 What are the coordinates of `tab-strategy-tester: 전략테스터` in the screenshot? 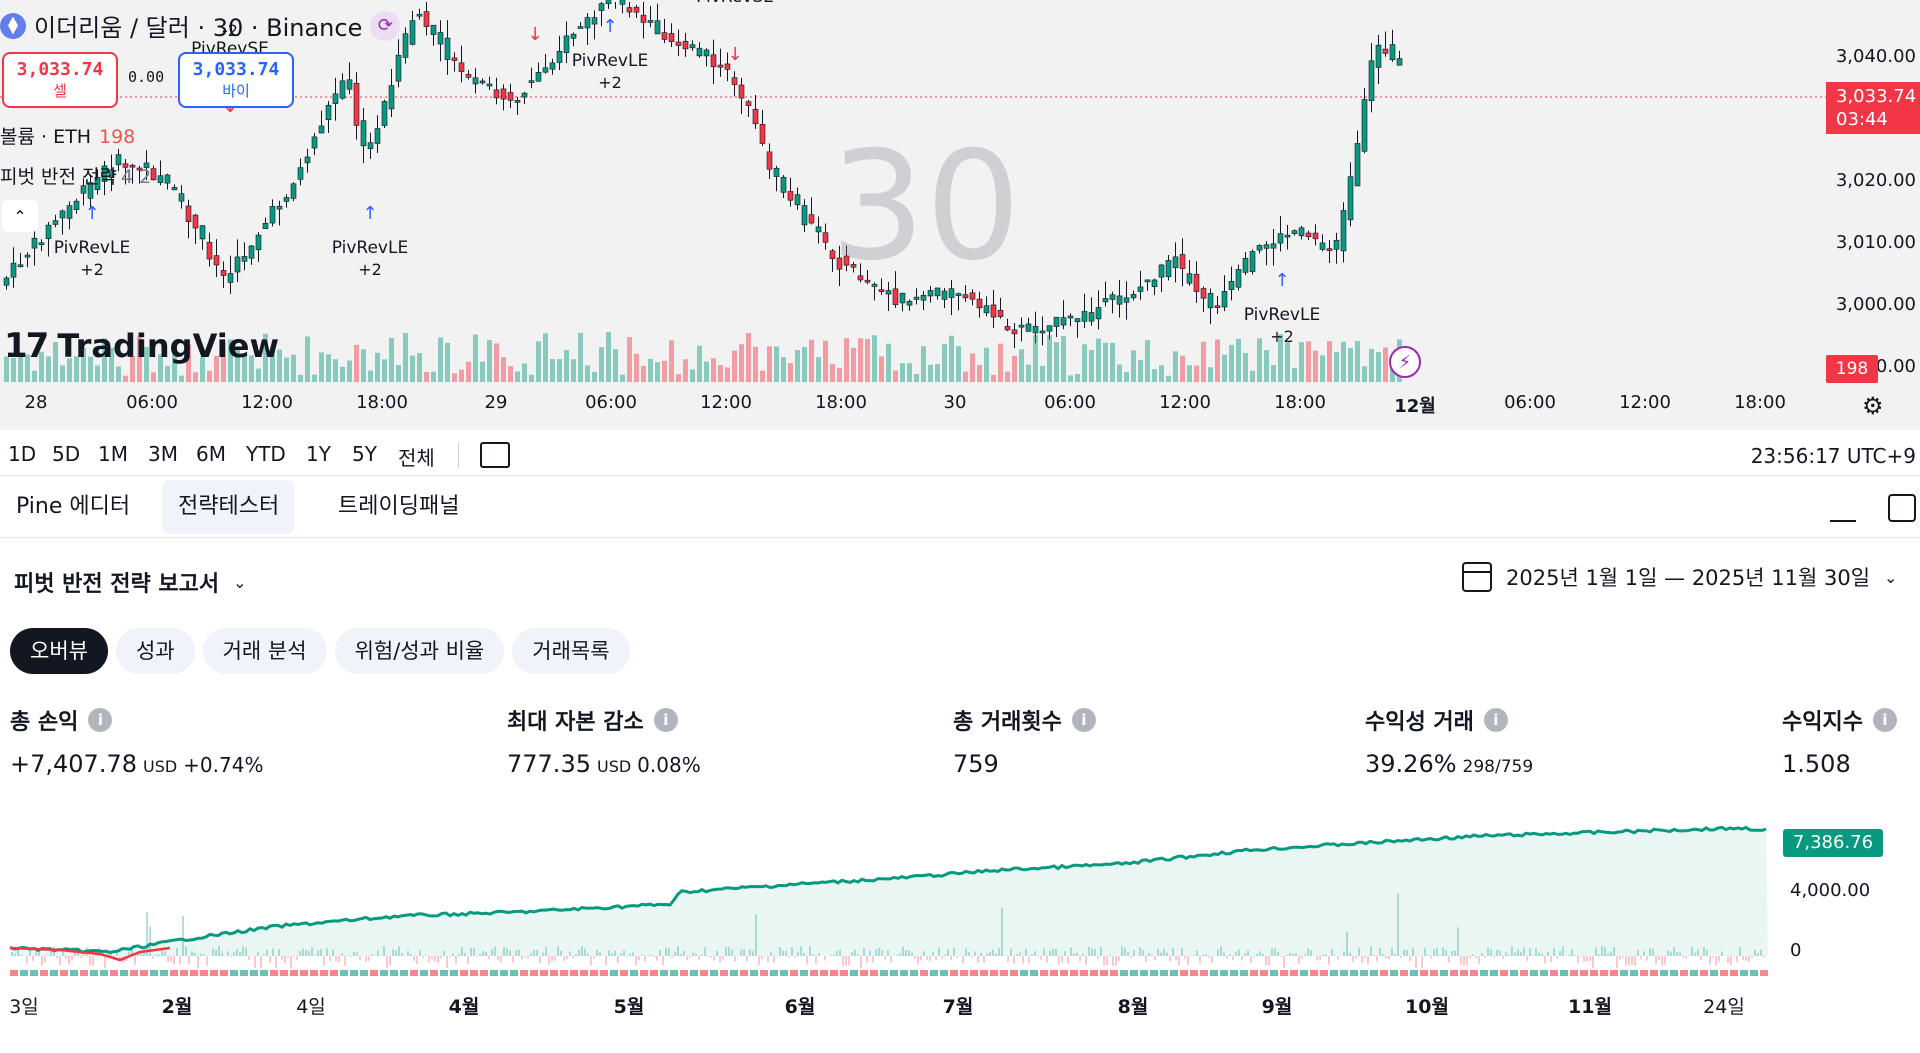 It's located at (229, 507).